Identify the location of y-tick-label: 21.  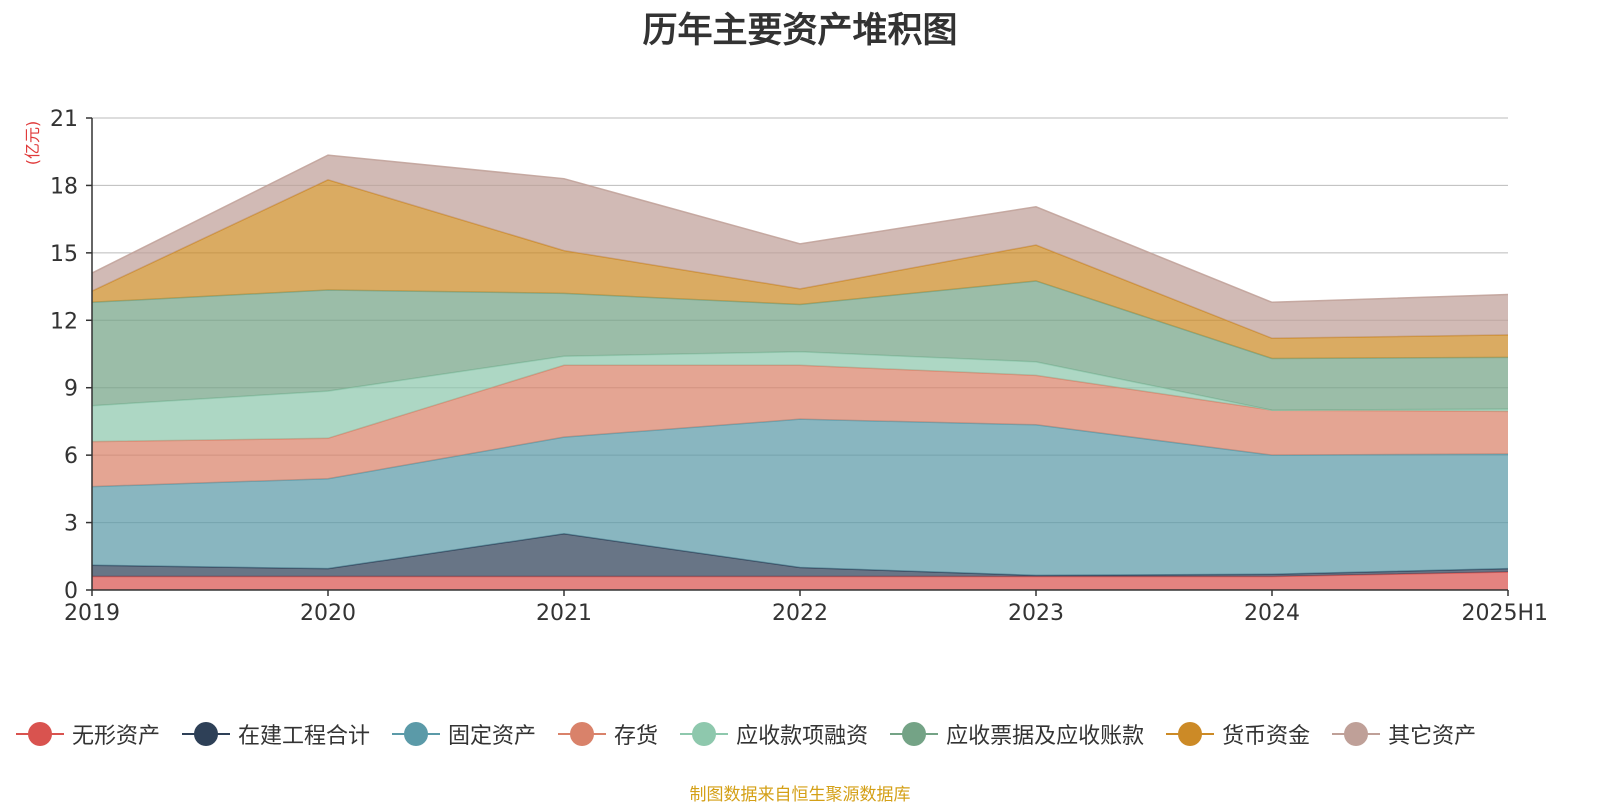
(64, 119).